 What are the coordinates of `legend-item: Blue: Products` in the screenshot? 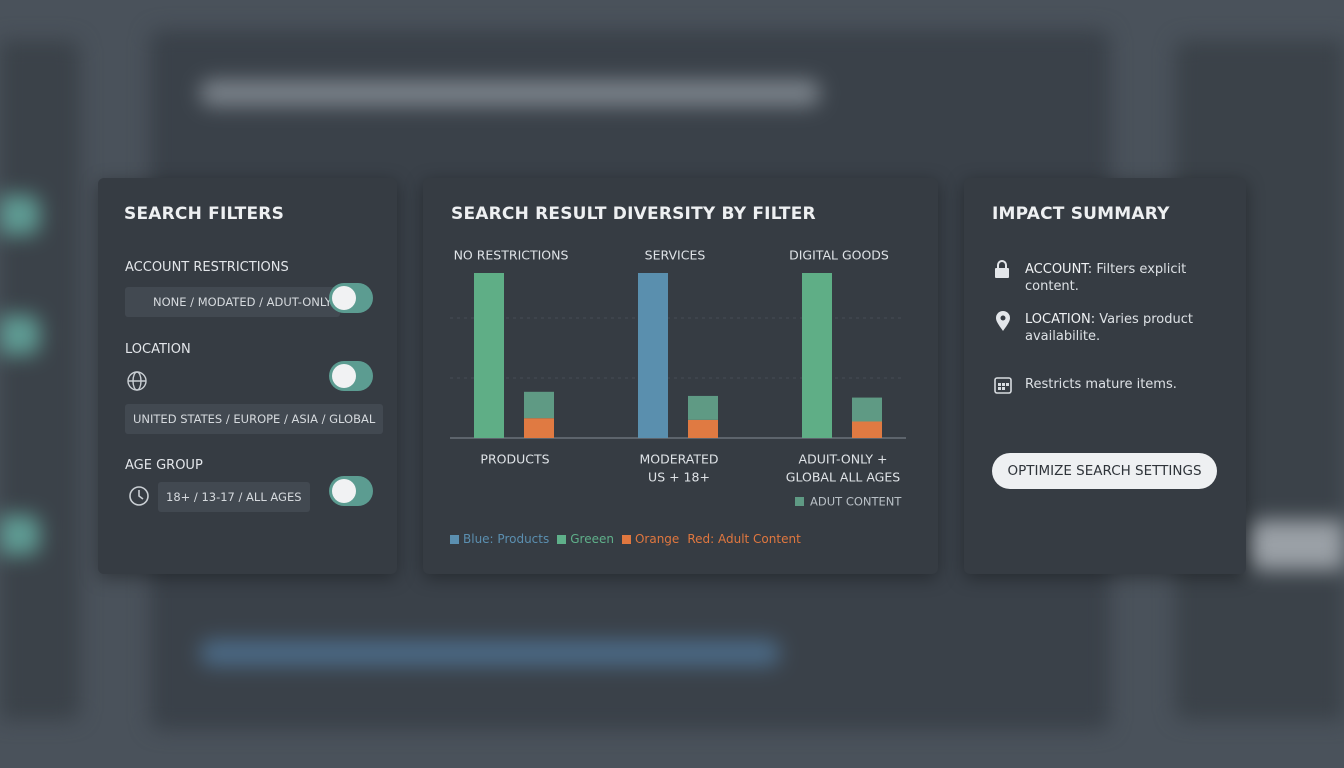 It's located at (499, 539).